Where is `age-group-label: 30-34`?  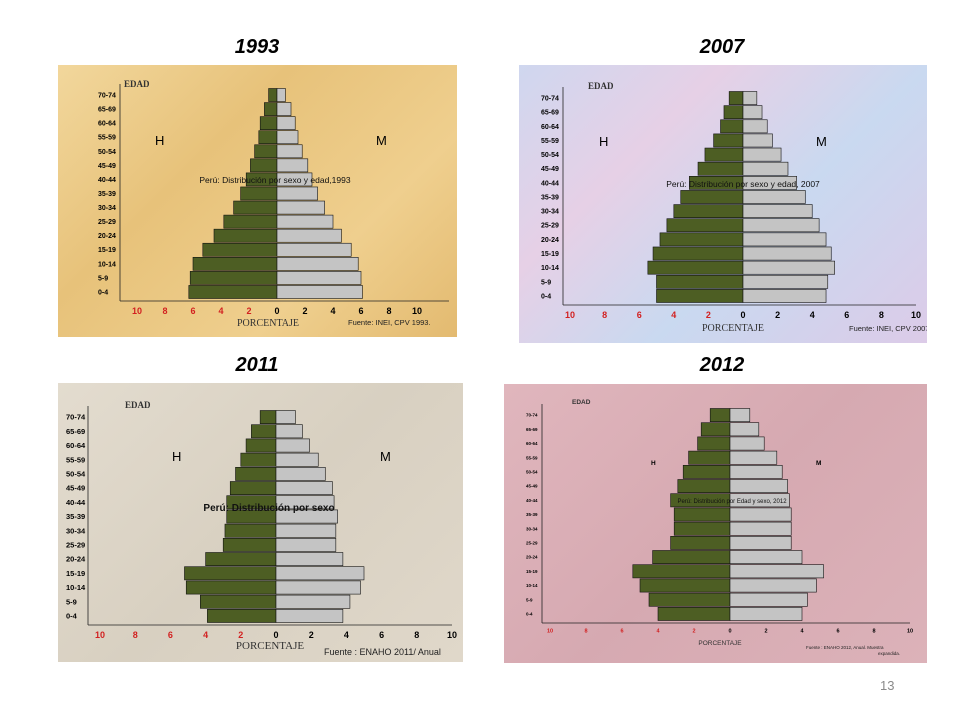 age-group-label: 30-34 is located at coordinates (76, 530).